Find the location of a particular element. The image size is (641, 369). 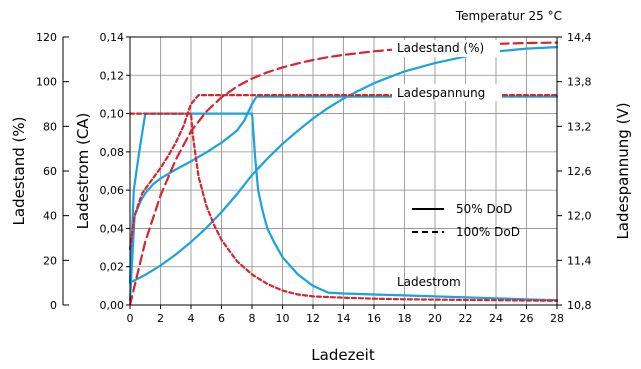

current-tick-label: 0,14 is located at coordinates (112, 37).